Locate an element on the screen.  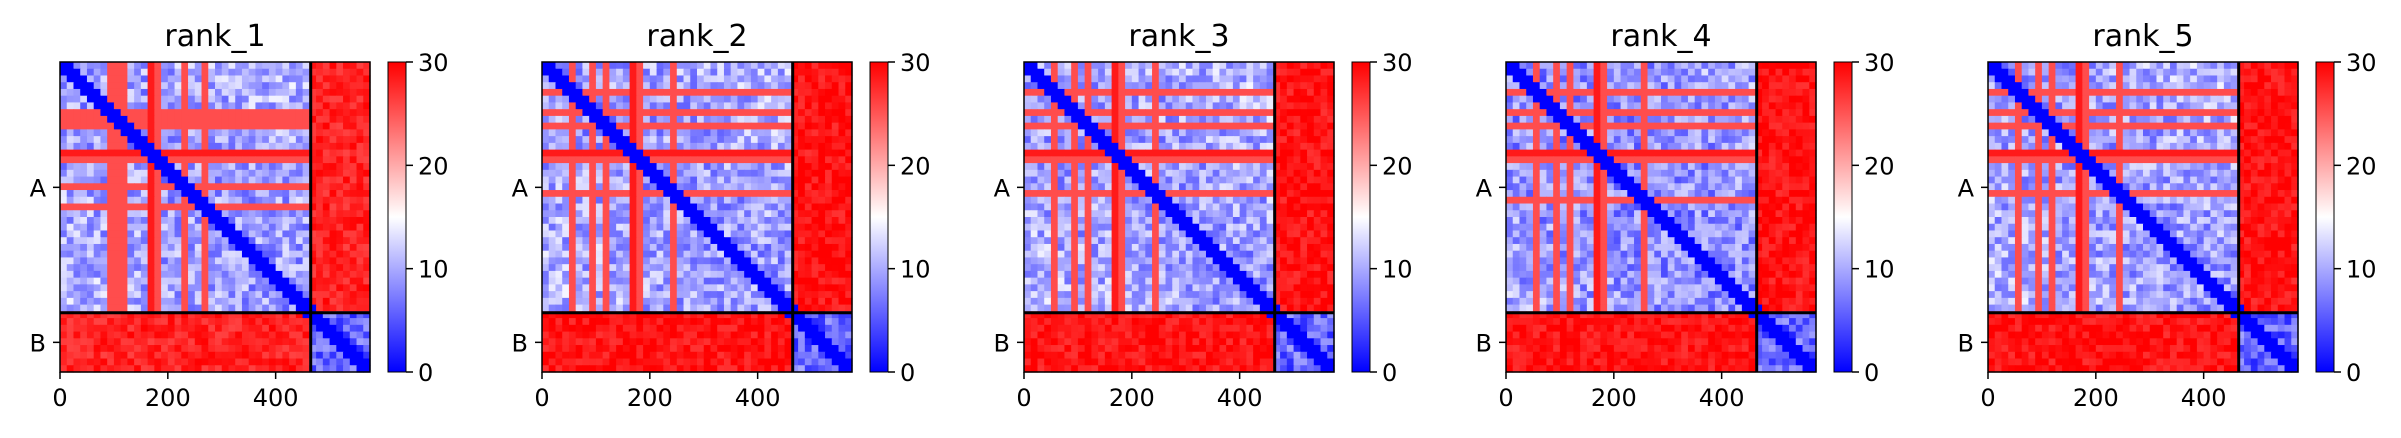
plot-frame is located at coordinates (697, 217).